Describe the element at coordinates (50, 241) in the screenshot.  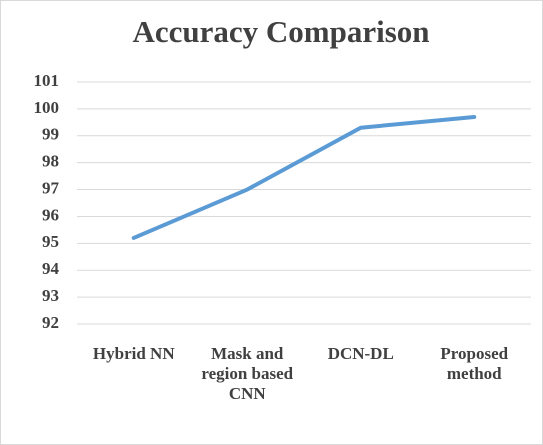
I see `y-tick-label: 95` at that location.